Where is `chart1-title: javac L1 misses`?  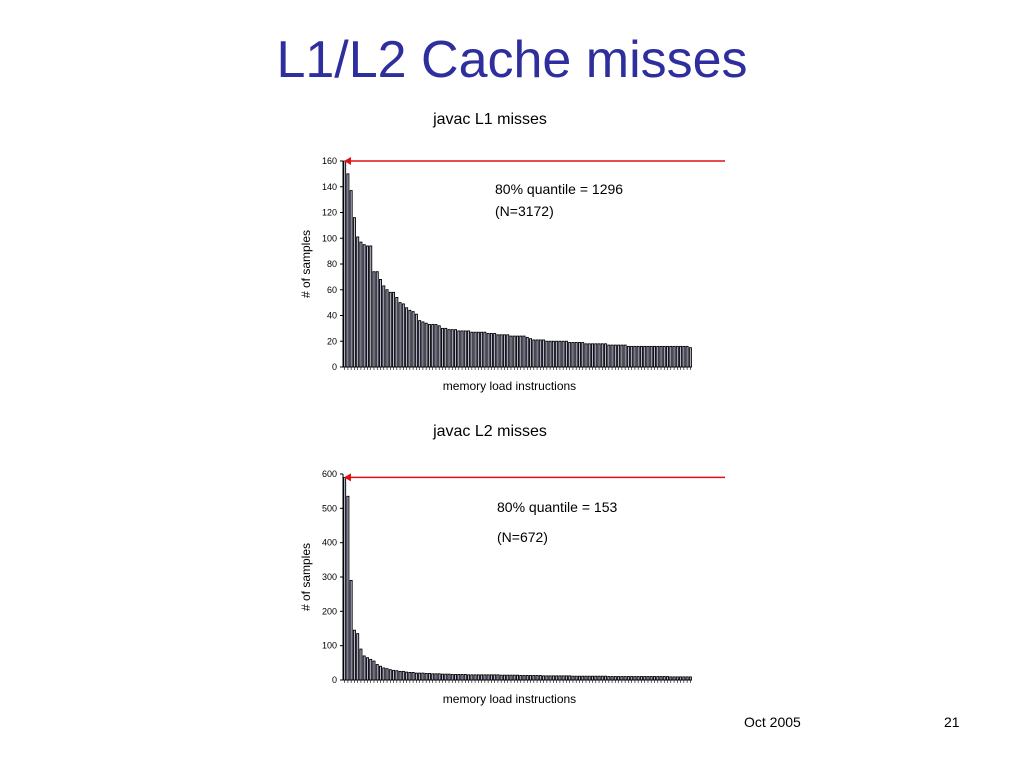 chart1-title: javac L1 misses is located at coordinates (490, 119).